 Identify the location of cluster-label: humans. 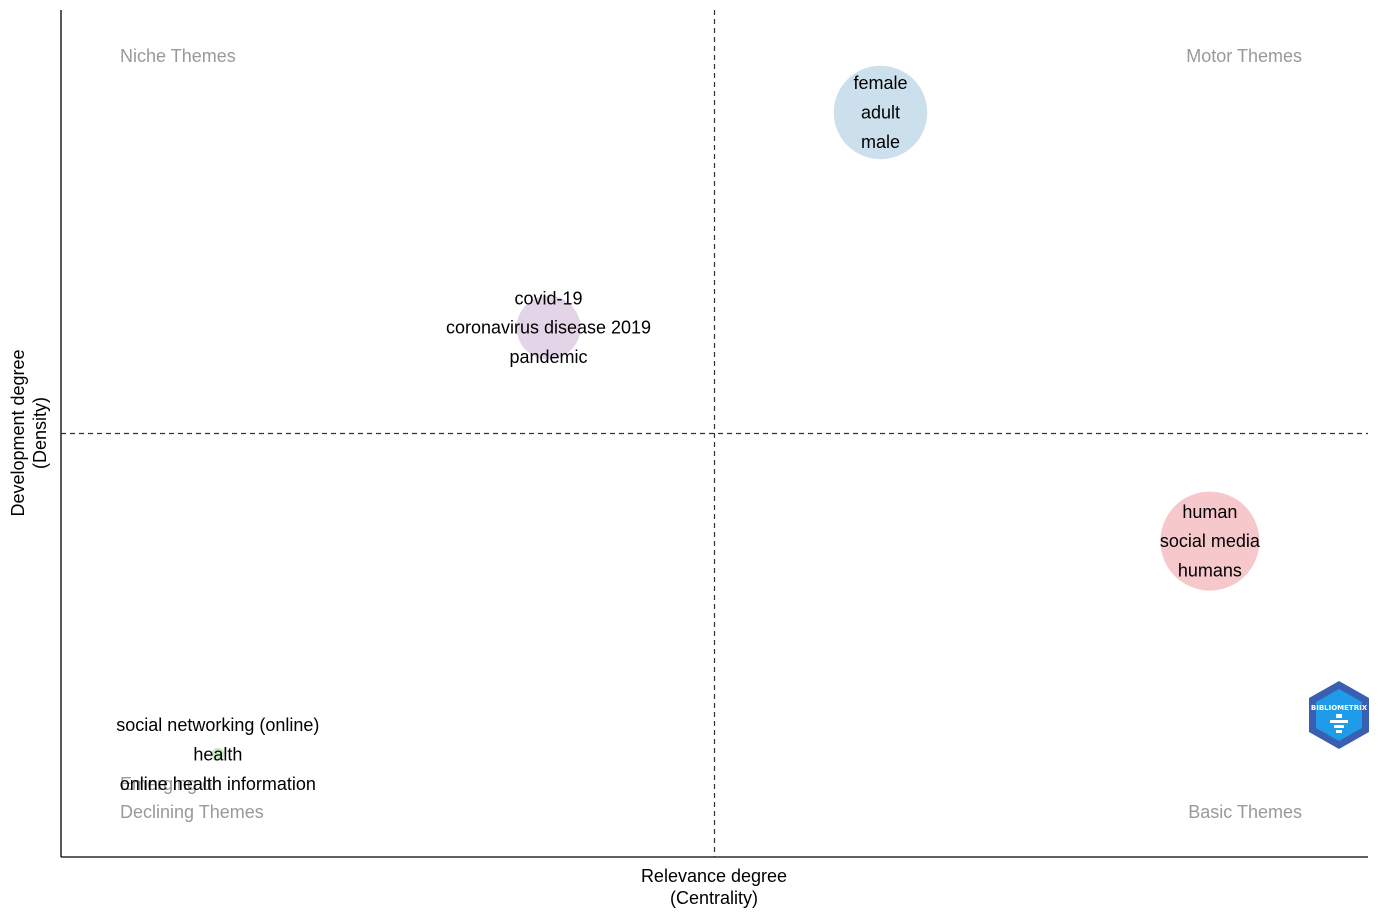
(1210, 570).